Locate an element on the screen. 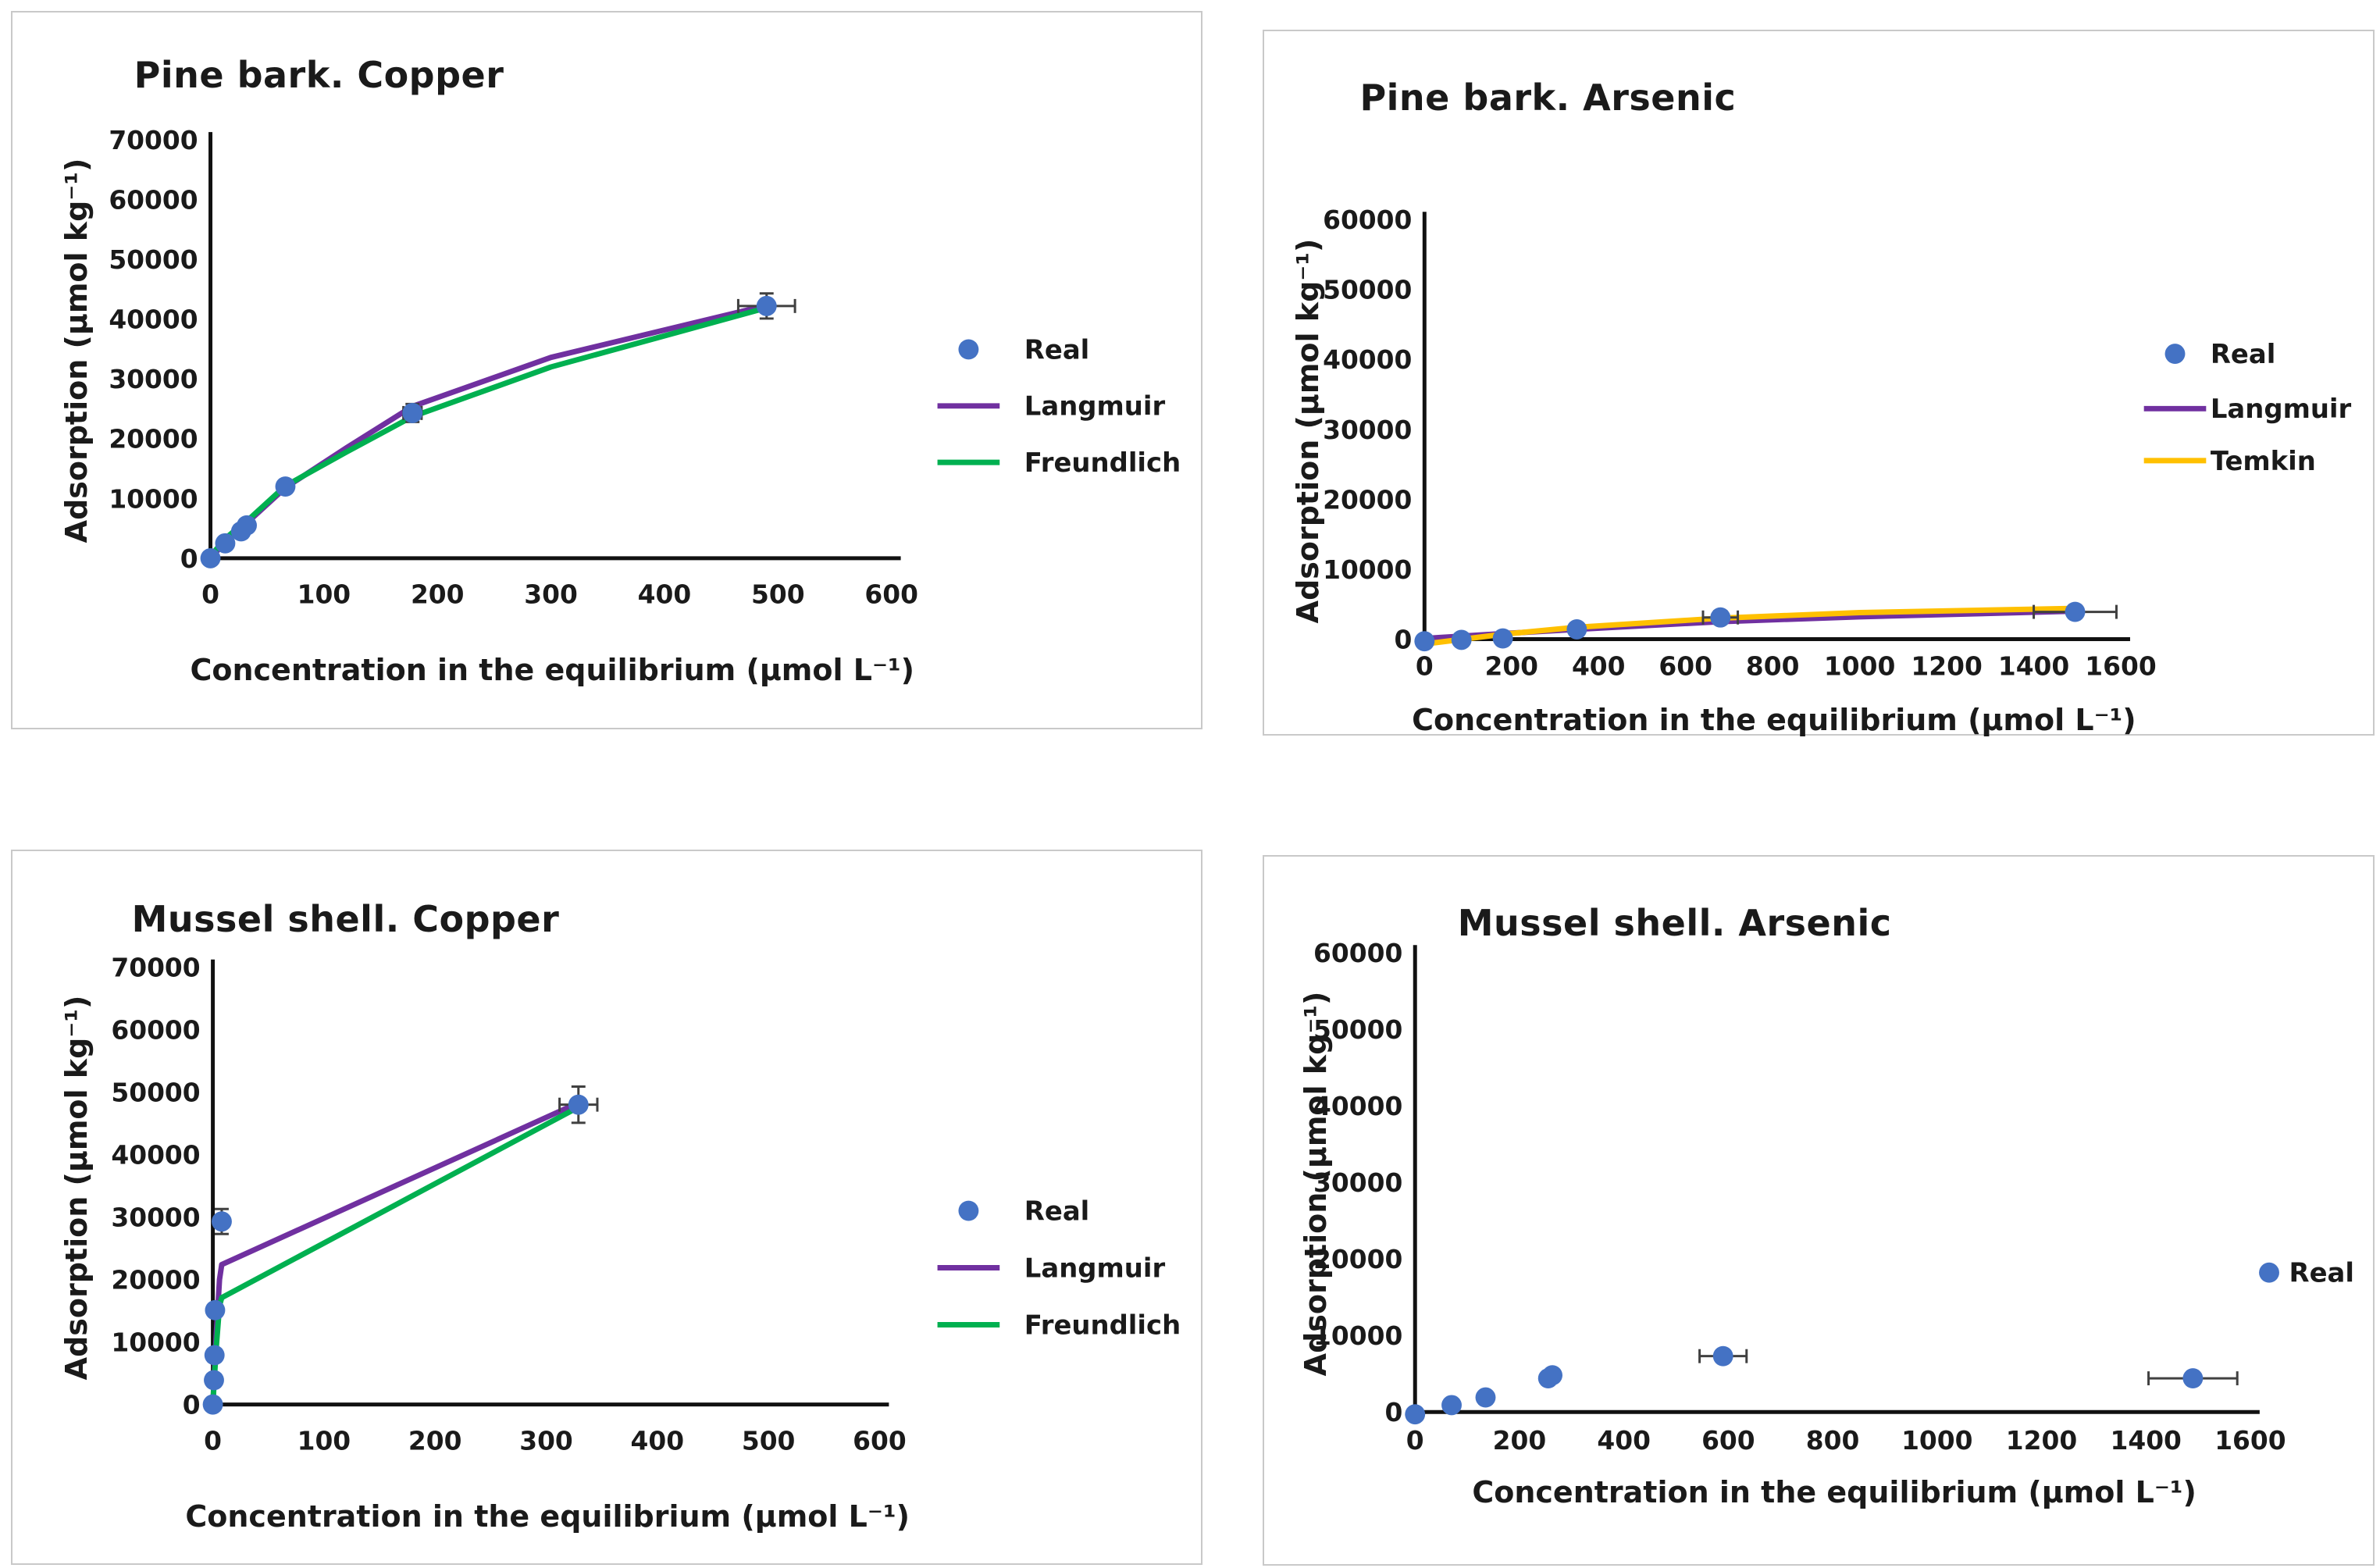  x-tick-label: 1400 is located at coordinates (2145, 1441).